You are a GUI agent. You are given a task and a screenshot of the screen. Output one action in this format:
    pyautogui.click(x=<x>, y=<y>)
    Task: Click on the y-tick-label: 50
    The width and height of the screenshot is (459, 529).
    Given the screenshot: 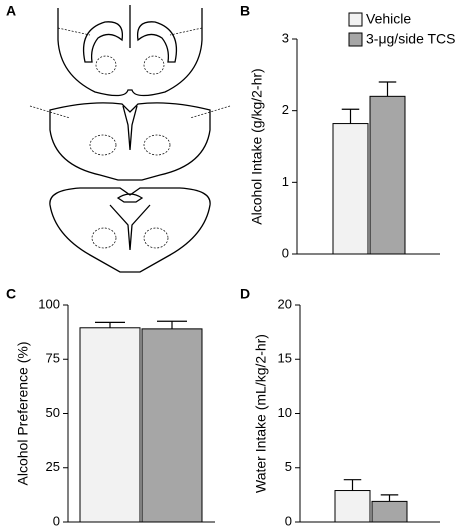 What is the action you would take?
    pyautogui.click(x=53, y=412)
    